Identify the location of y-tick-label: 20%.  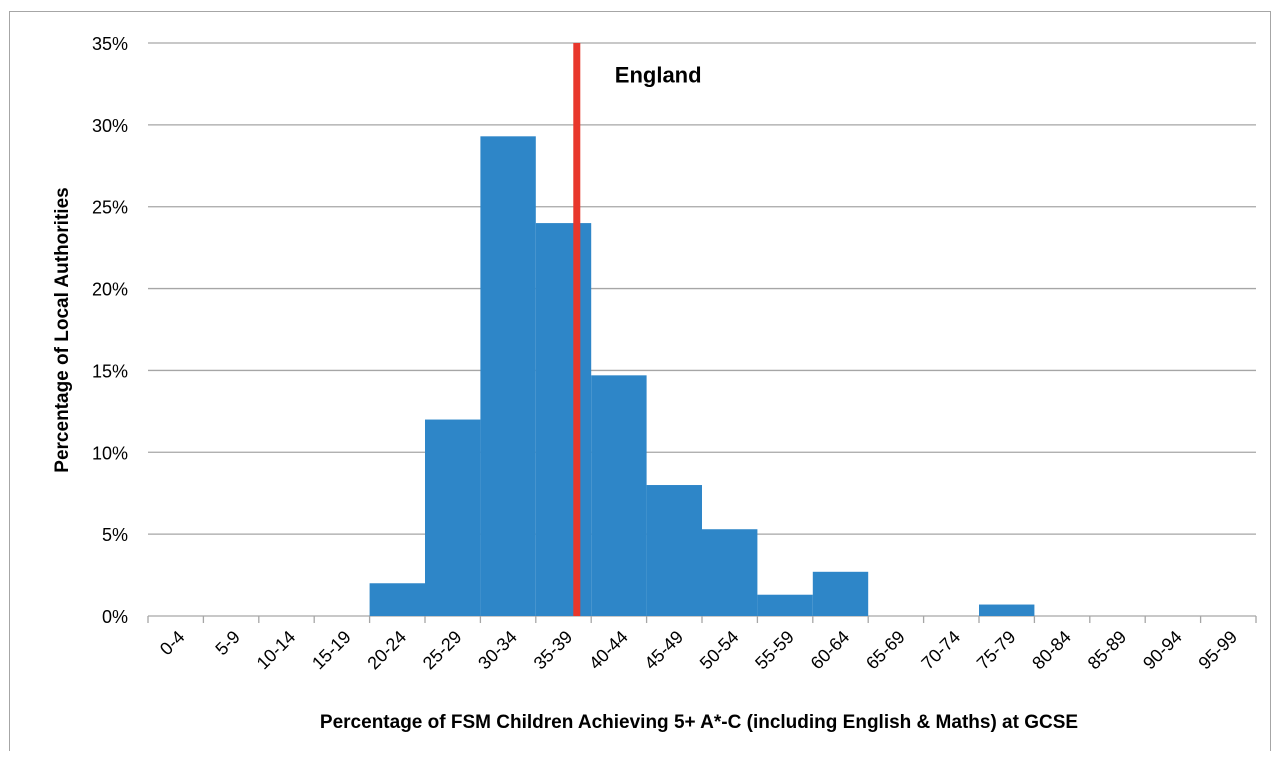
(110, 290).